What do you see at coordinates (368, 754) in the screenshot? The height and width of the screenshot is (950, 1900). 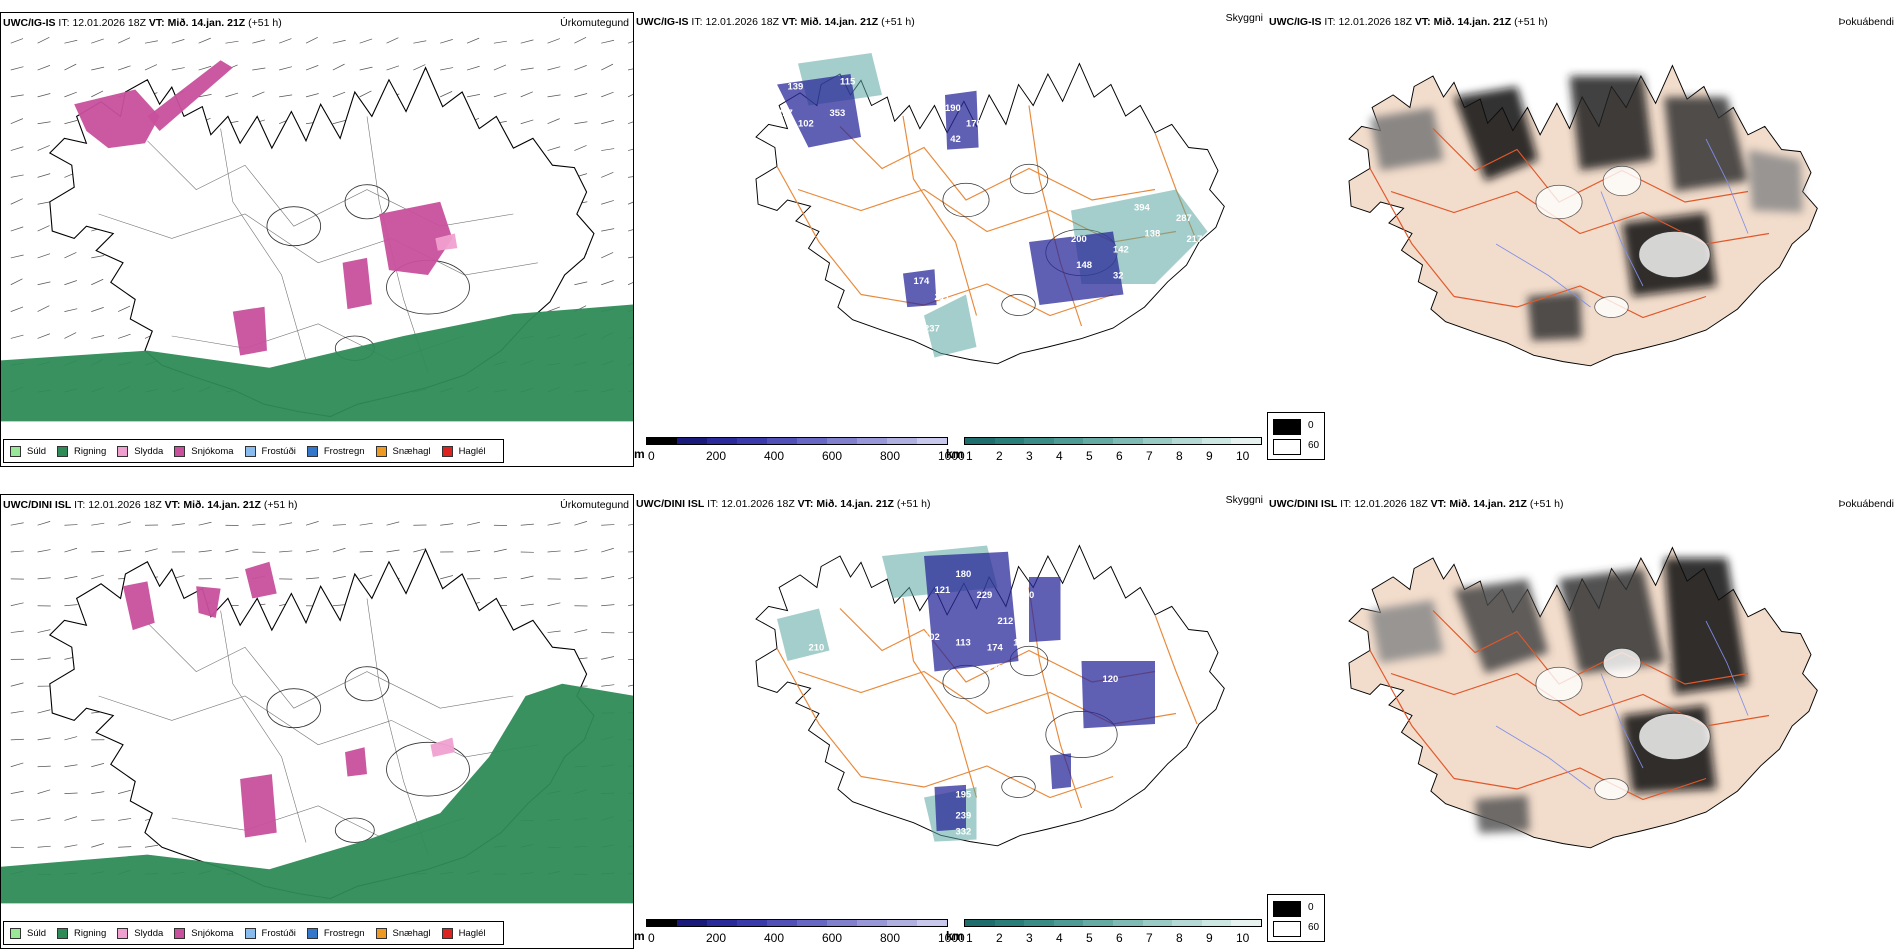 I see `glacier-outlines` at bounding box center [368, 754].